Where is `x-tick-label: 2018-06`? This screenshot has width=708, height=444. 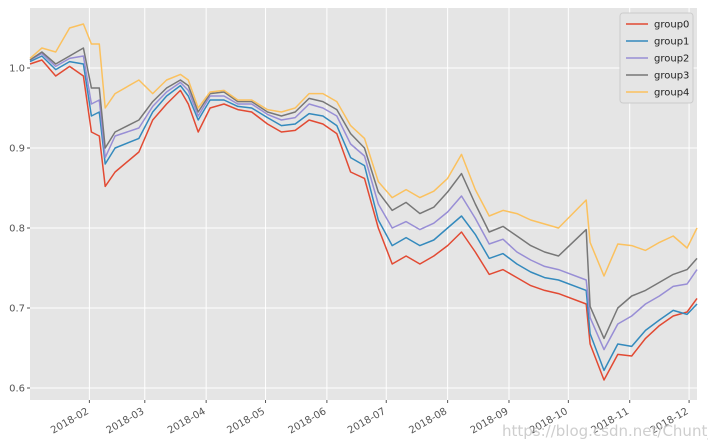 x-tick-label: 2018-06 is located at coordinates (308, 421).